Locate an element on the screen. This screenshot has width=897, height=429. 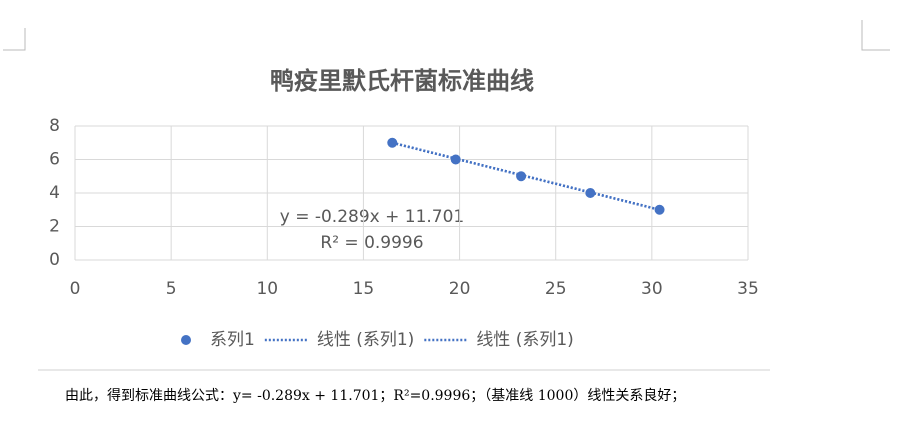
x-tick-label: 25 is located at coordinates (556, 289).